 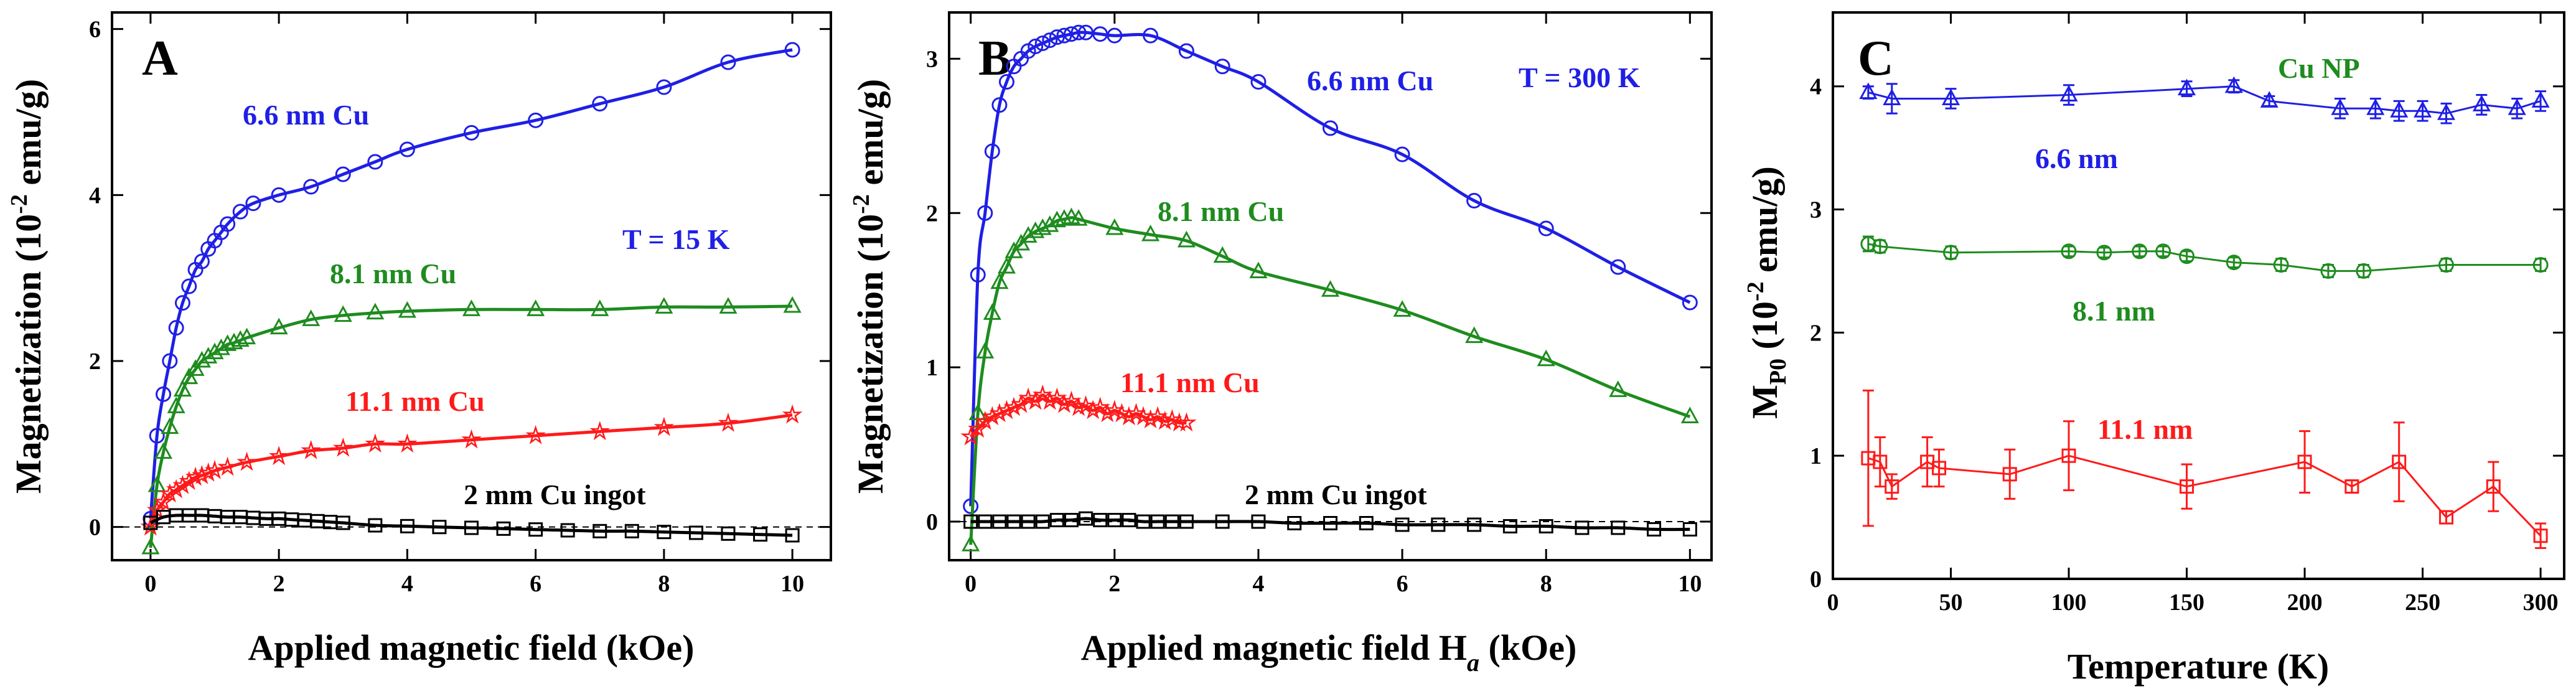 I want to click on panel-b-label-temperature: T = 300 K, so click(x=1580, y=77).